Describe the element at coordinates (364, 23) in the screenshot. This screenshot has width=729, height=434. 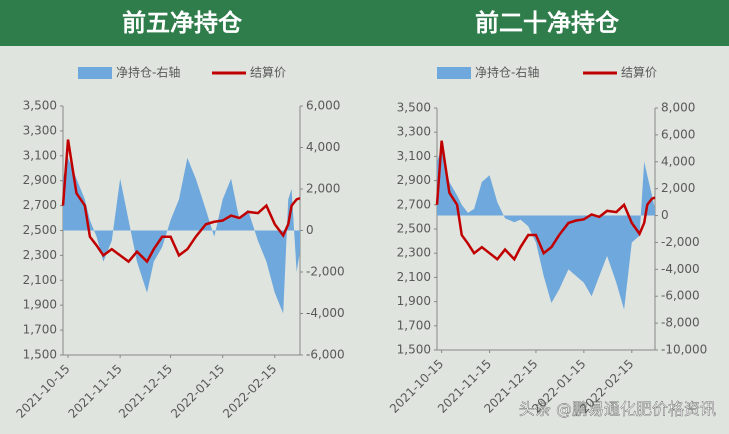
I see `header-bar` at that location.